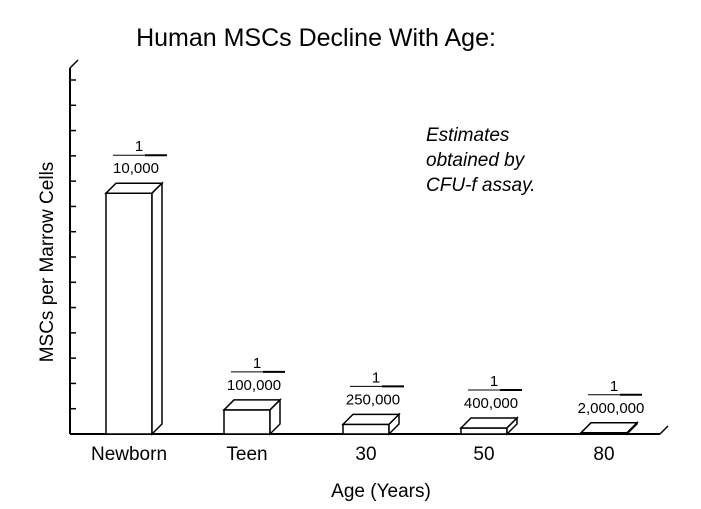  What do you see at coordinates (491, 403) in the screenshot?
I see `data-label-denominator: 400,000` at bounding box center [491, 403].